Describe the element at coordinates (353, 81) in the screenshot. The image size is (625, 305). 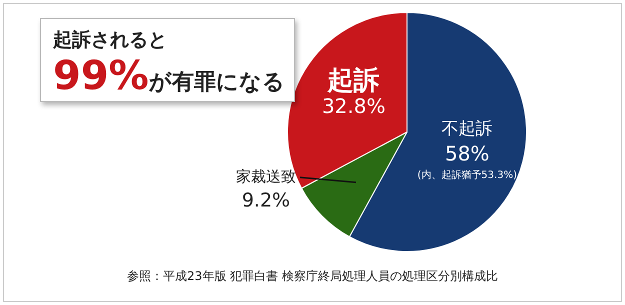
I see `slice-label: 起訴` at that location.